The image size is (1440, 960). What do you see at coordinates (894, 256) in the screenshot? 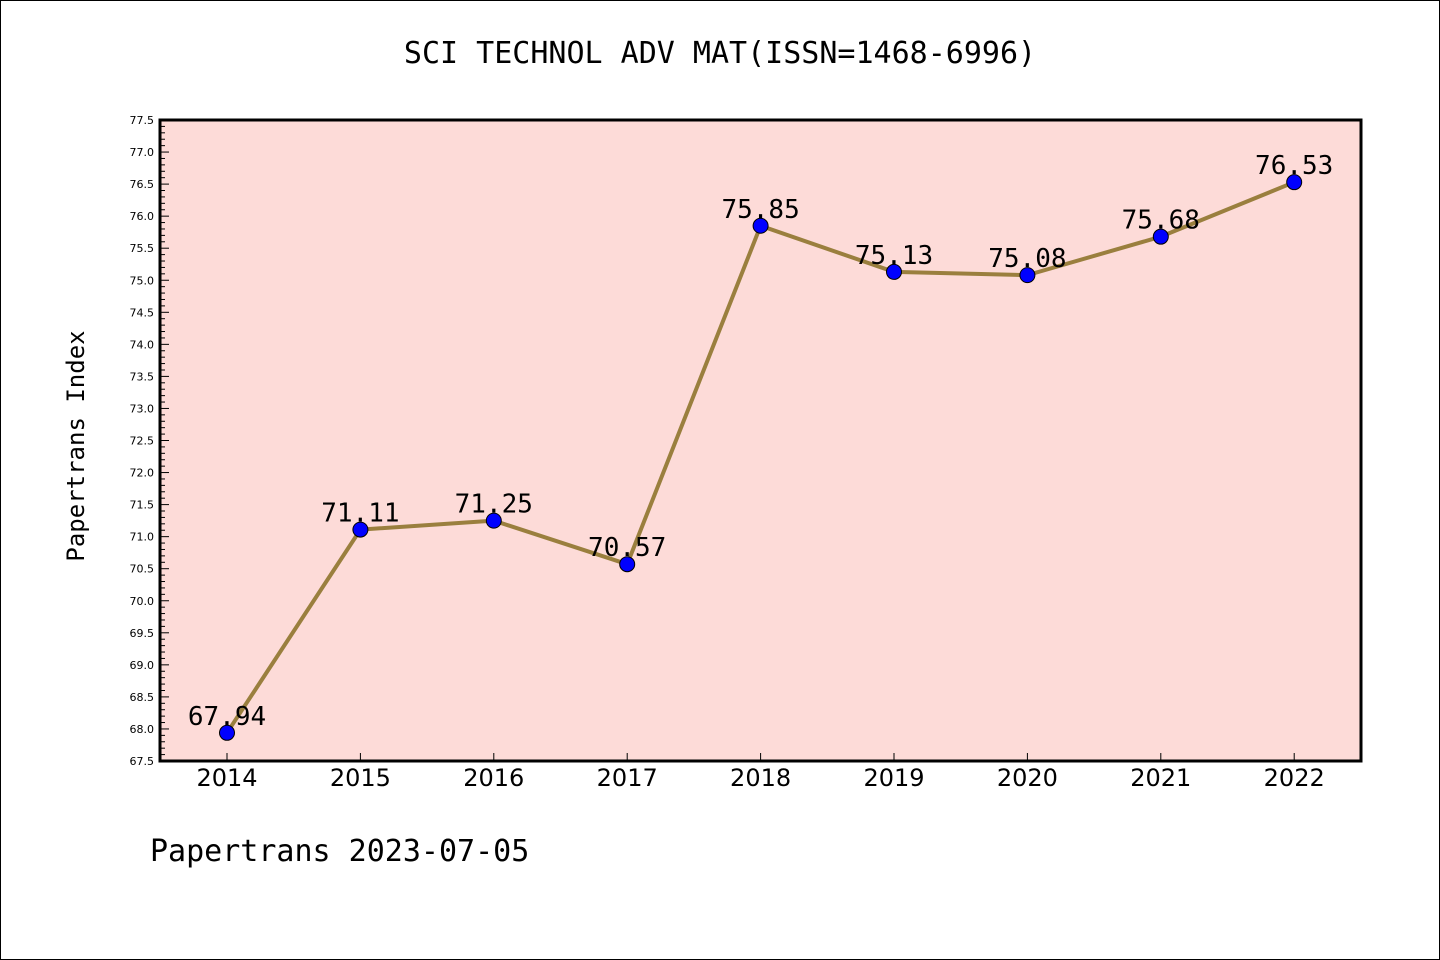
I see `data-label: 75.13` at bounding box center [894, 256].